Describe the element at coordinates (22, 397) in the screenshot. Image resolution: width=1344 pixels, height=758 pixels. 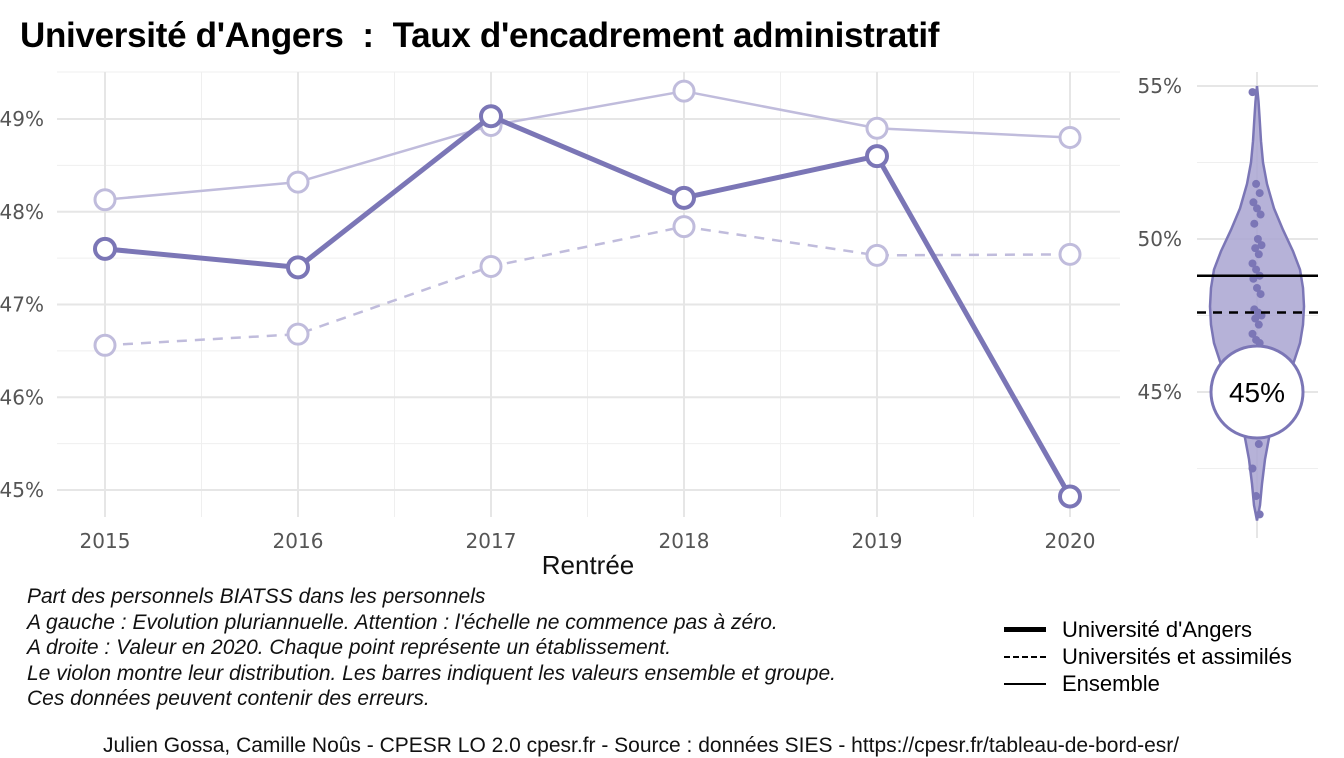
I see `y-tick-label: 46%` at that location.